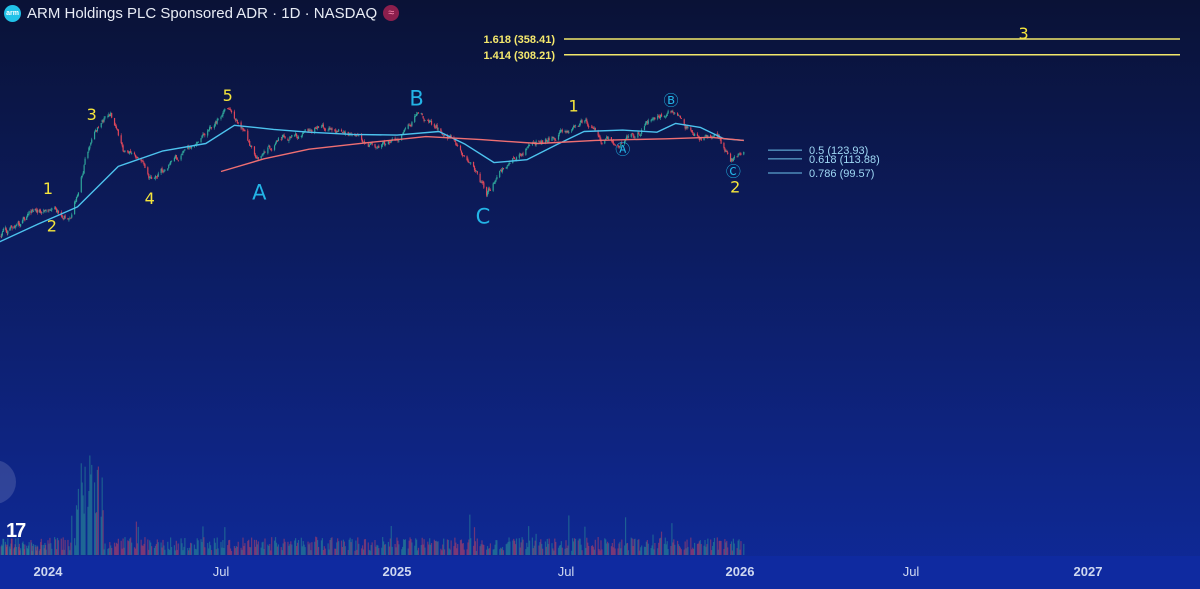 This screenshot has width=1200, height=589. I want to click on wave-label: 3, so click(92, 114).